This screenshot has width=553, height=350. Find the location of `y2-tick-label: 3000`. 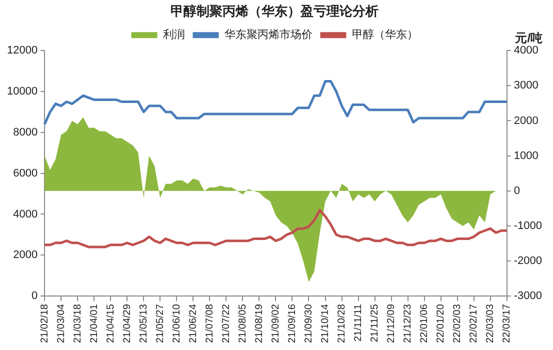

y2-tick-label: 3000 is located at coordinates (526, 86).